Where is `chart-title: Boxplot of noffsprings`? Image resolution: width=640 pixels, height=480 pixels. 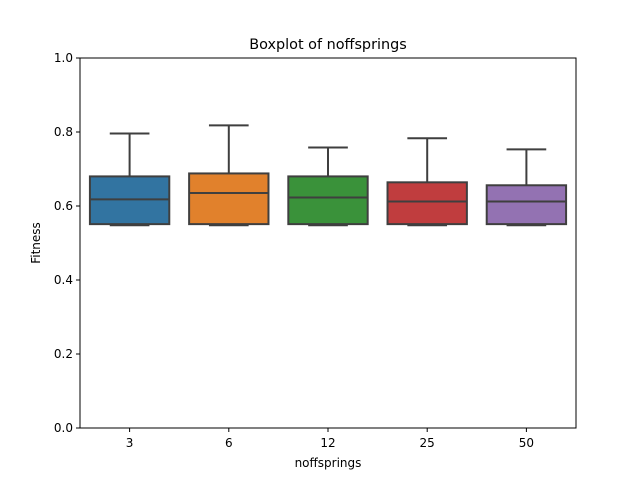 chart-title: Boxplot of noffsprings is located at coordinates (328, 45).